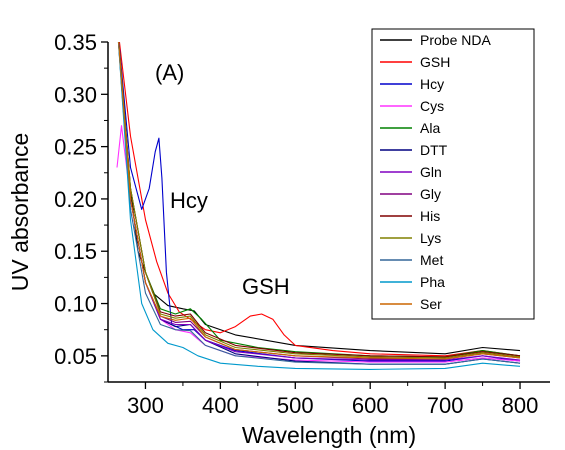 Image resolution: width=565 pixels, height=450 pixels. What do you see at coordinates (75, 251) in the screenshot?
I see `y-tick-label: 0.15` at bounding box center [75, 251].